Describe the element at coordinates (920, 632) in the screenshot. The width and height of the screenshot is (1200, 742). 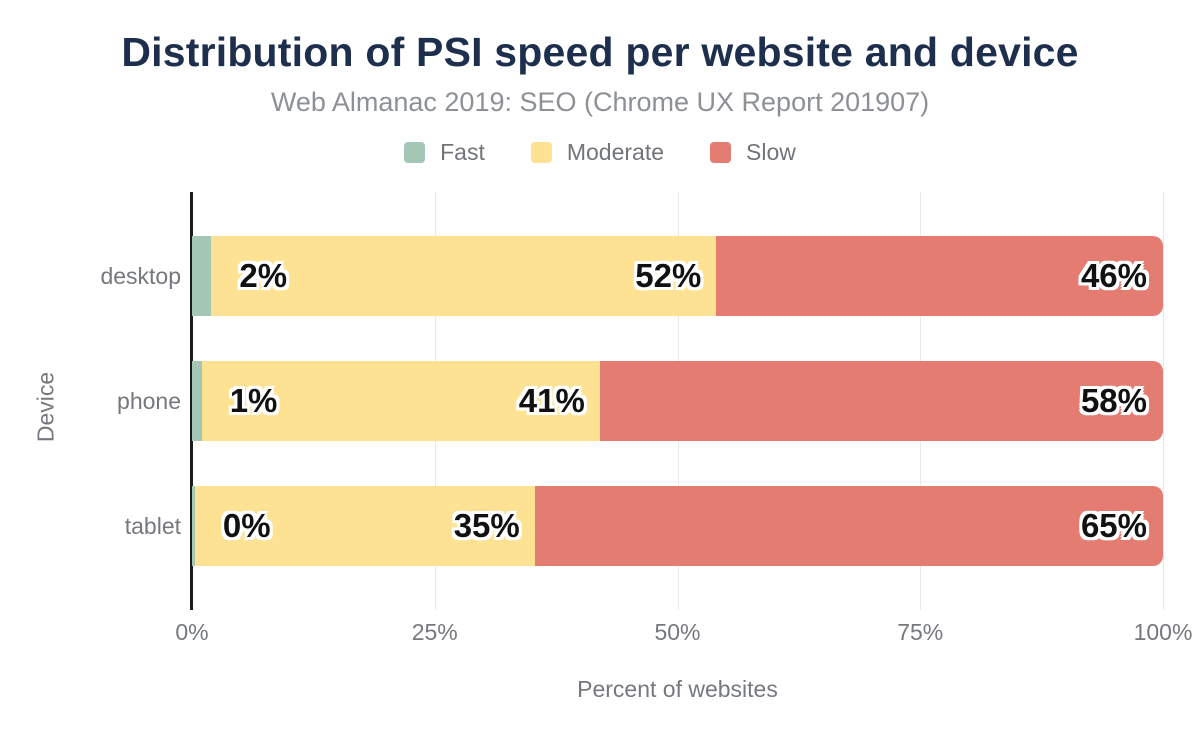
I see `x-tick-label-75%: 75%` at that location.